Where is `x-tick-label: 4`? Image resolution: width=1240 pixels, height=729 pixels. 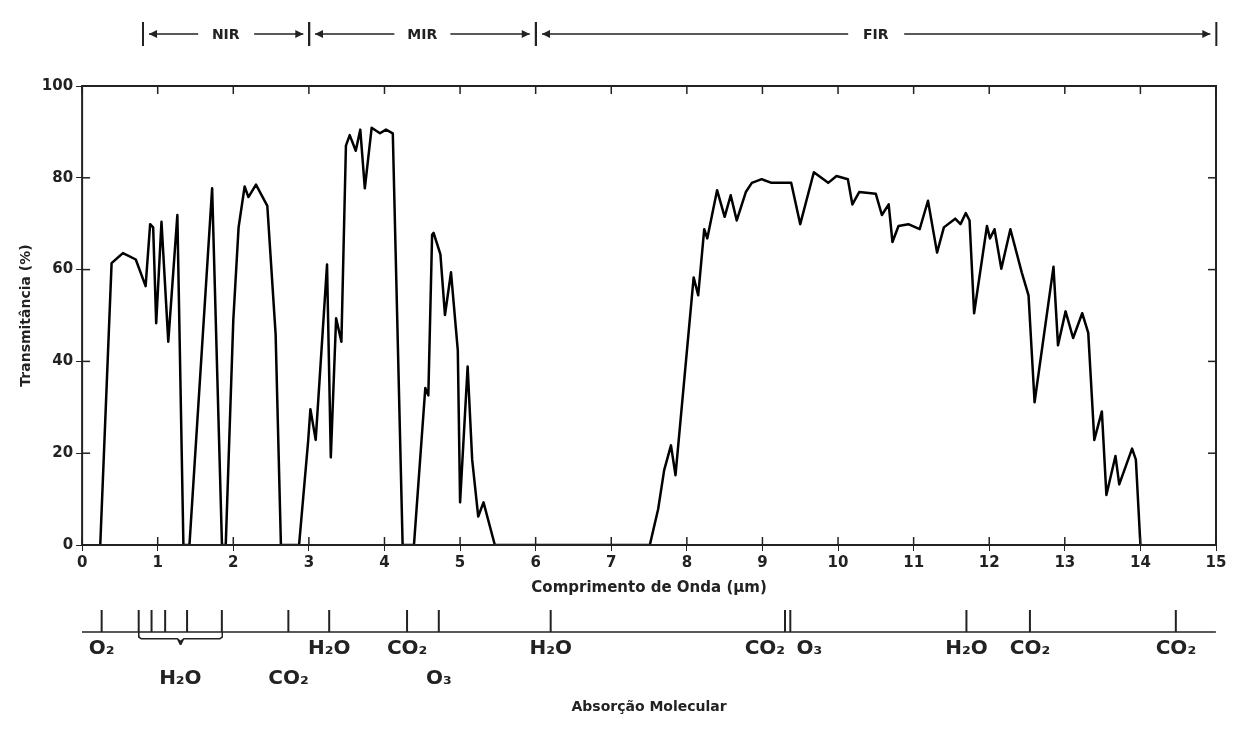 x-tick-label: 4 is located at coordinates (384, 561).